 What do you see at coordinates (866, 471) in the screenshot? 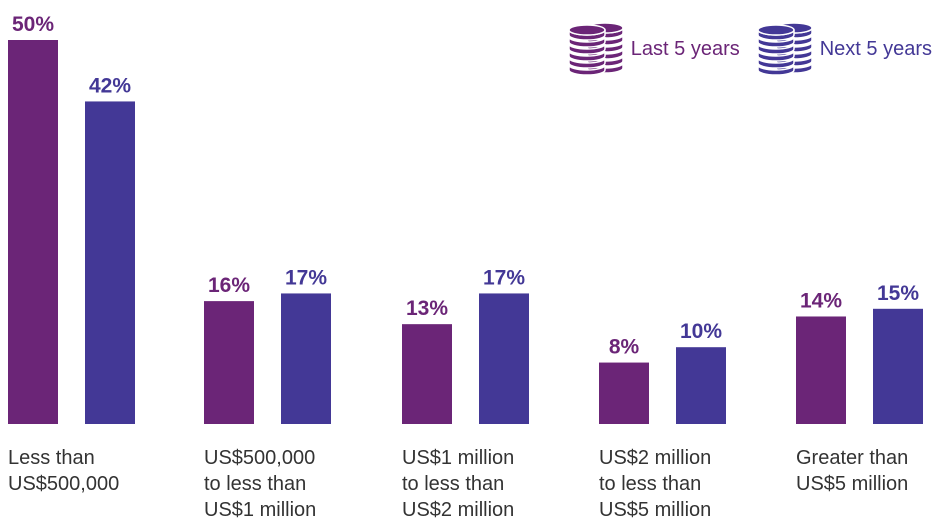
I see `category-label-4: Greater than US$5 million` at bounding box center [866, 471].